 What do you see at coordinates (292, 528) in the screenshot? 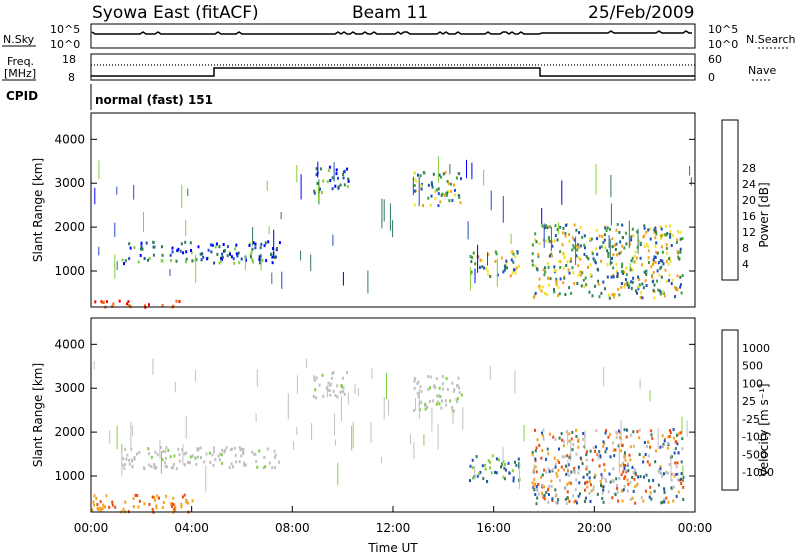
I see `x-tick-label: 08:00` at bounding box center [292, 528].